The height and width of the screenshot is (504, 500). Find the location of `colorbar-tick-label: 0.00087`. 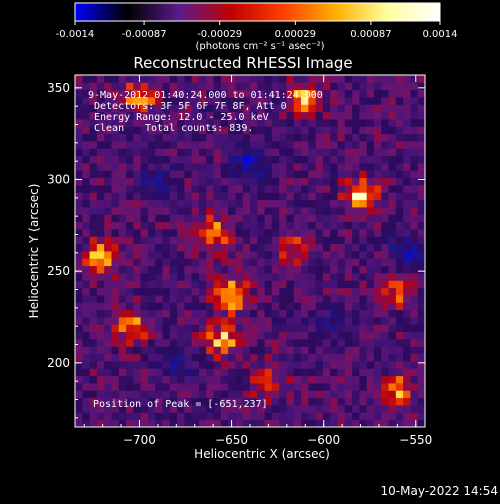

colorbar-tick-label: 0.00087 is located at coordinates (370, 34).